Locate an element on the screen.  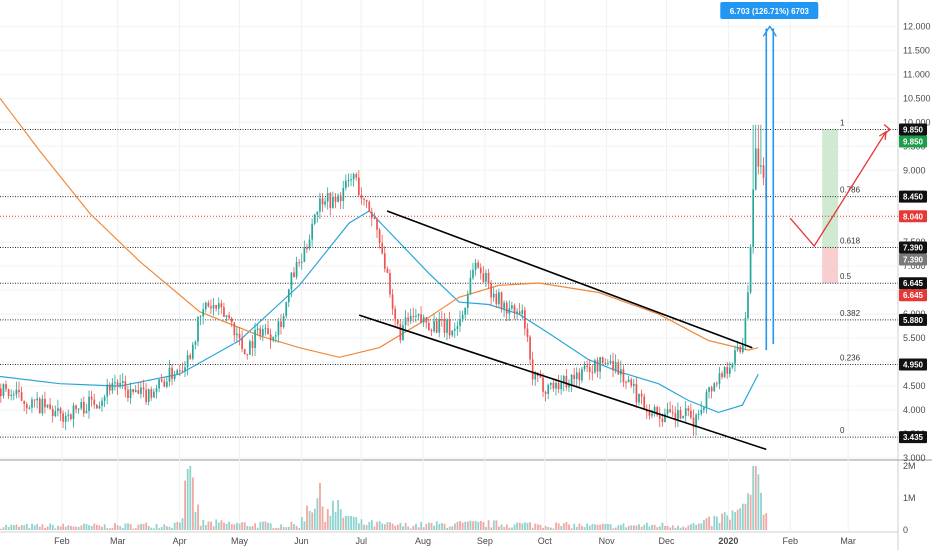
volume-bars is located at coordinates (384, 498).